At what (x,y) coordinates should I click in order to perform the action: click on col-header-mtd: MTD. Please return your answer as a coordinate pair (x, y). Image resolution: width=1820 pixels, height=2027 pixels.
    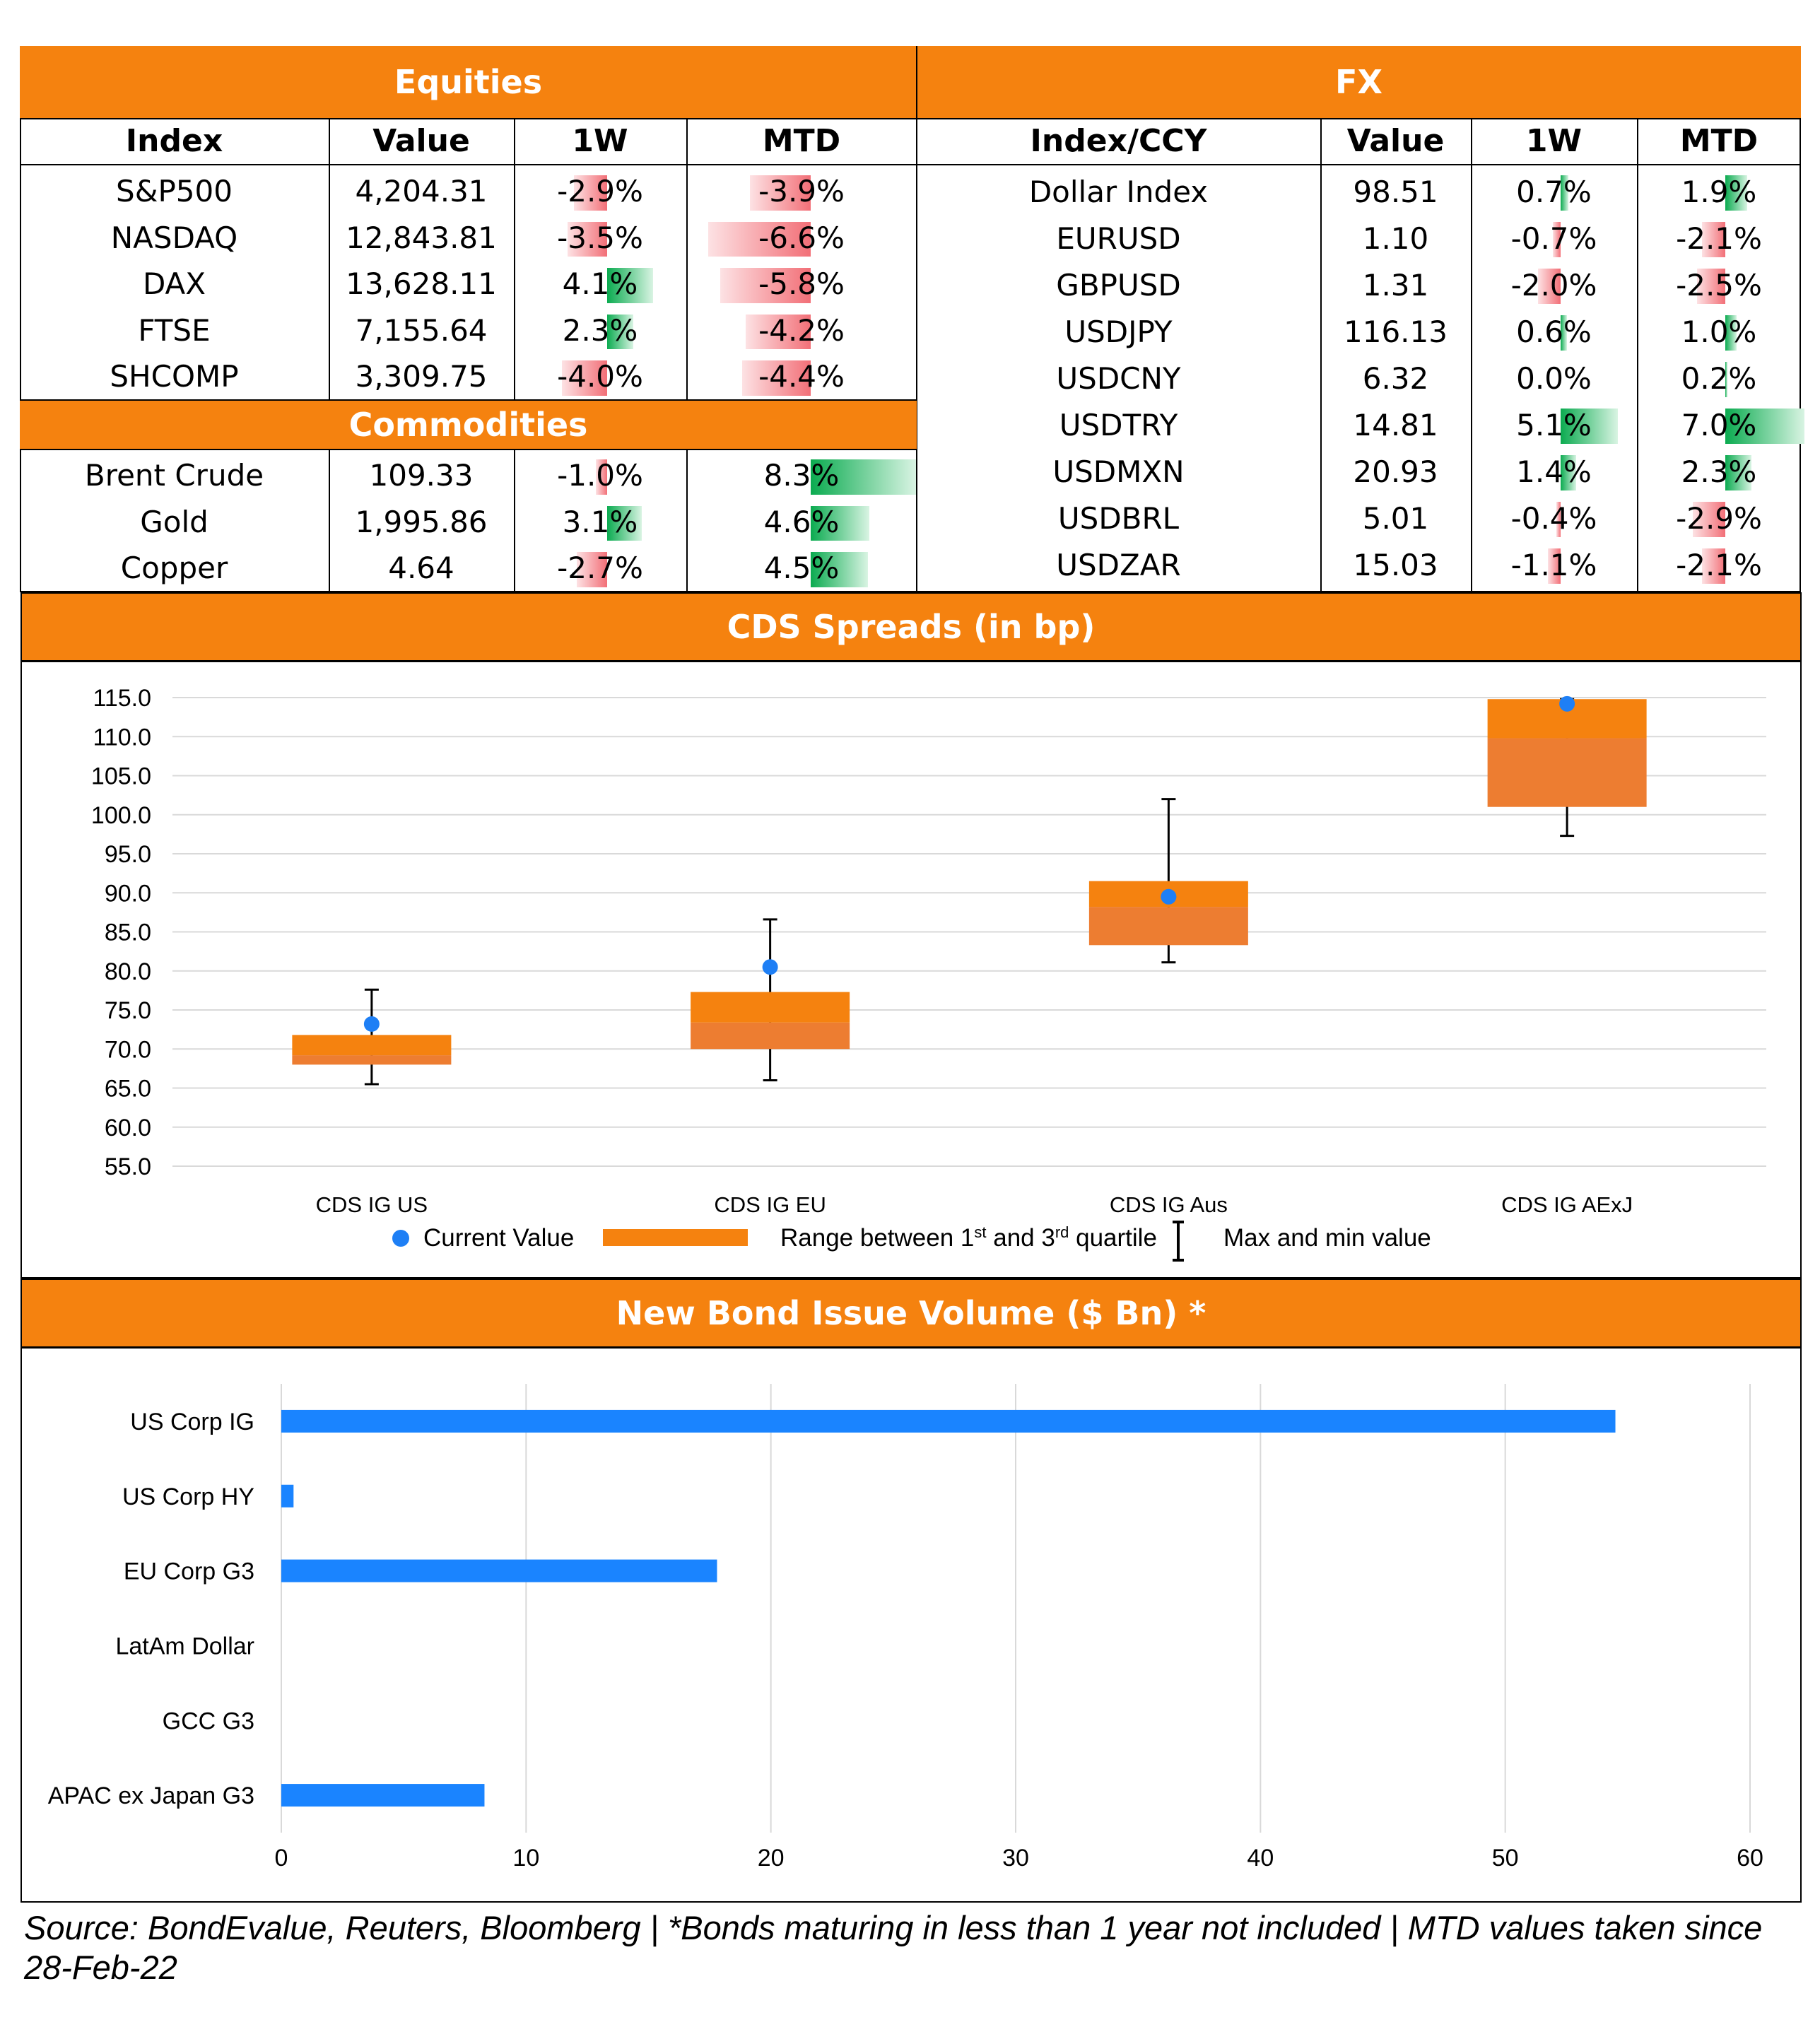
    Looking at the image, I should click on (802, 141).